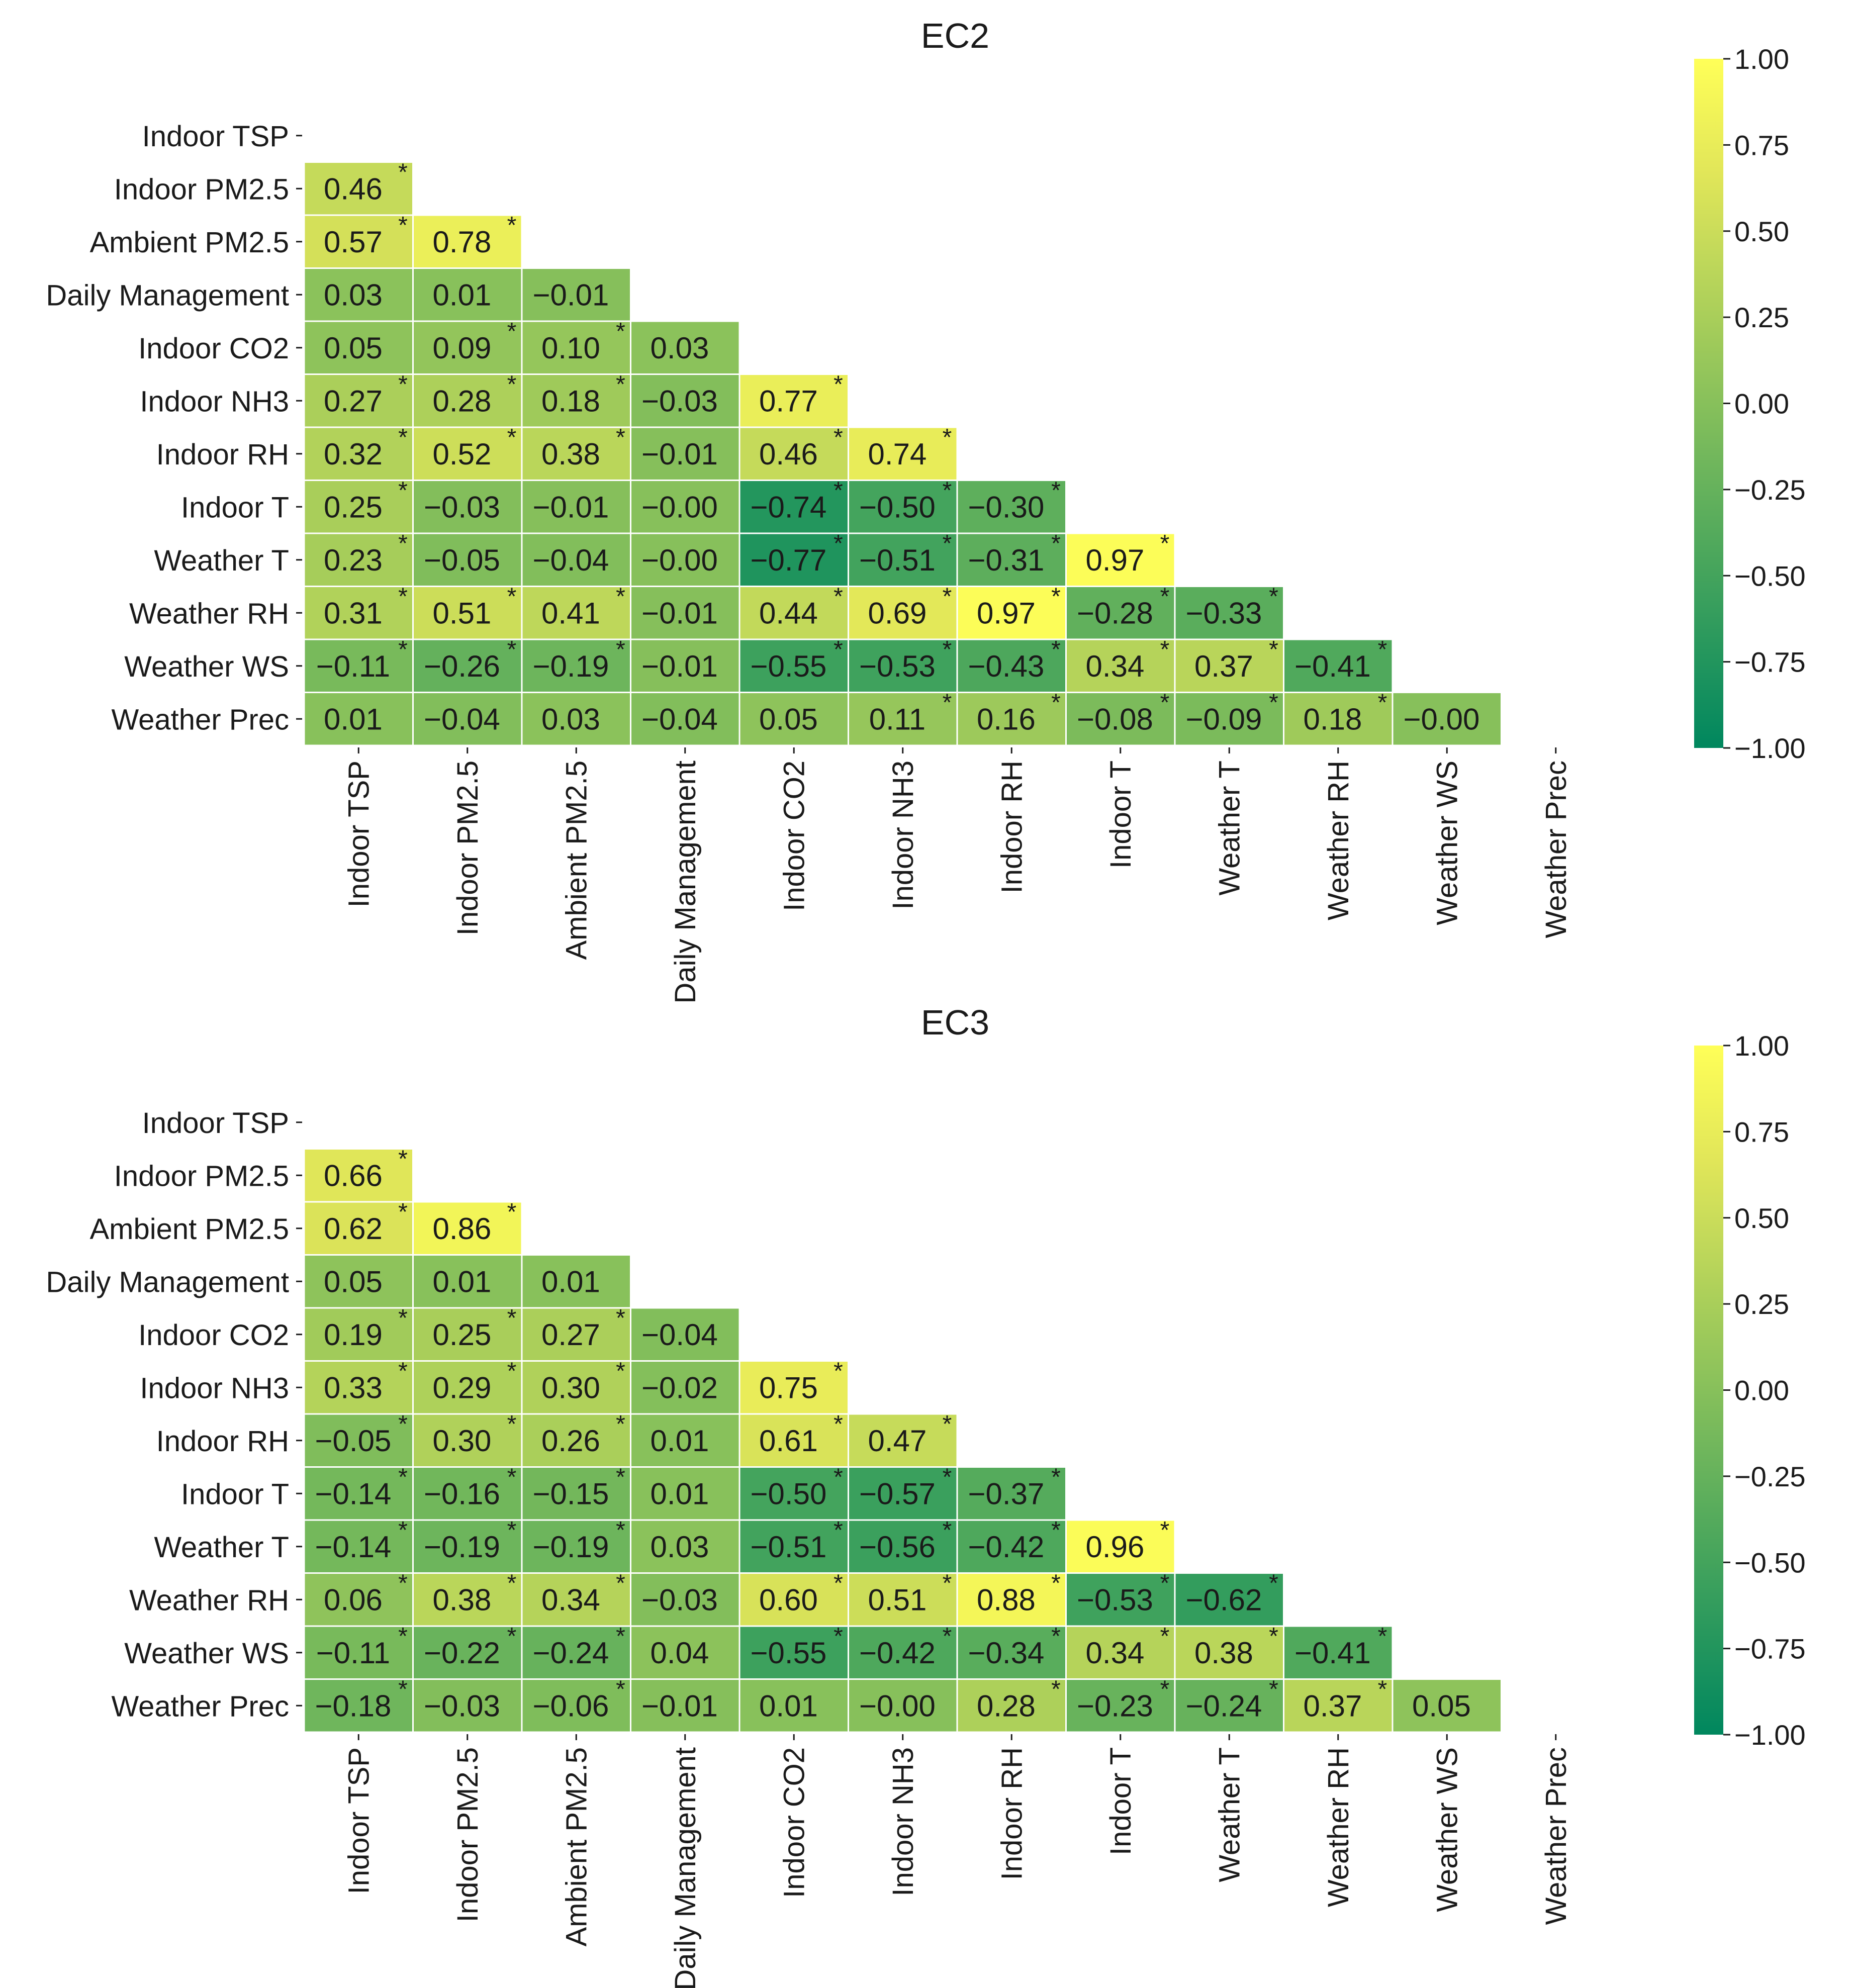 This screenshot has height=1988, width=1854. I want to click on cell-value: 0.78, so click(462, 242).